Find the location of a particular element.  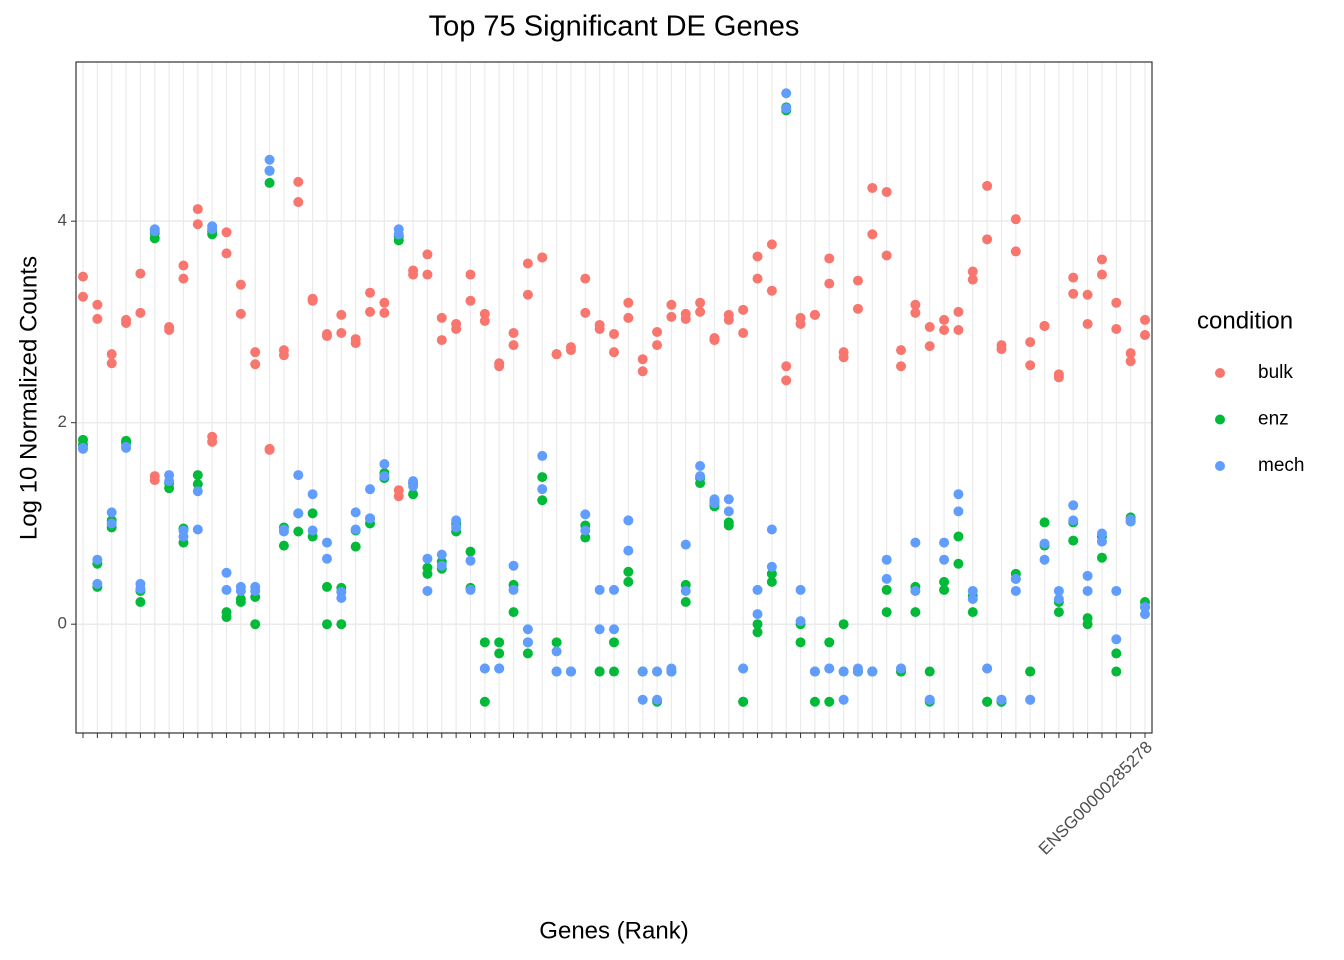

legend-label: mech is located at coordinates (1281, 465).